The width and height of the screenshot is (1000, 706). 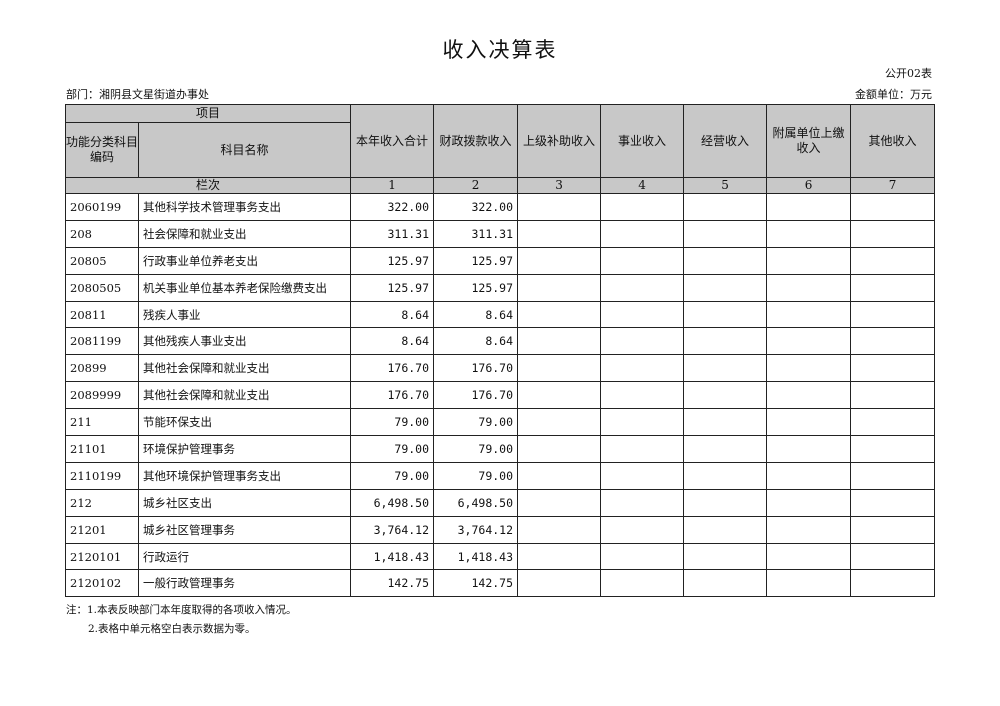 What do you see at coordinates (244, 341) in the screenshot?
I see `cell-name: 其他残疾人事业支出` at bounding box center [244, 341].